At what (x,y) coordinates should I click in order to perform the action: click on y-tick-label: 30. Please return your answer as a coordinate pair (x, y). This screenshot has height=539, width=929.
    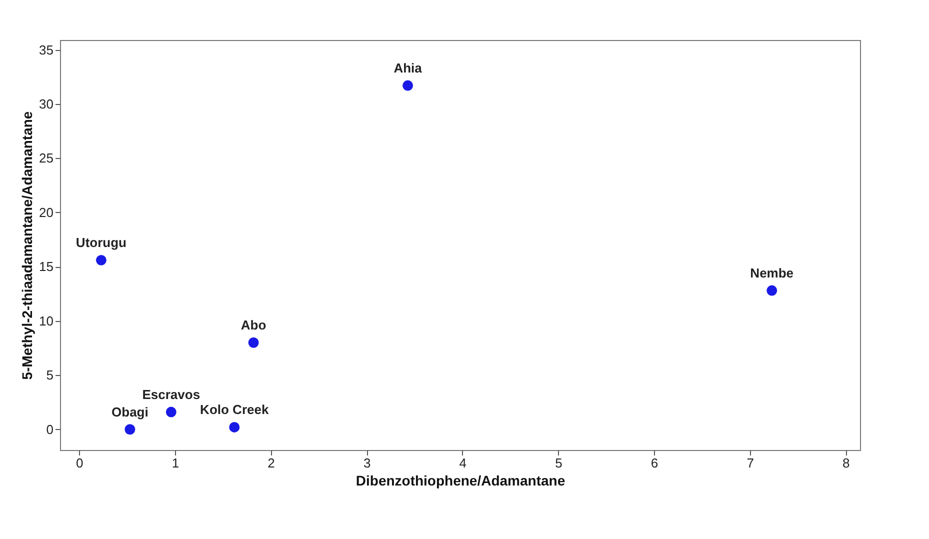
    Looking at the image, I should click on (46, 104).